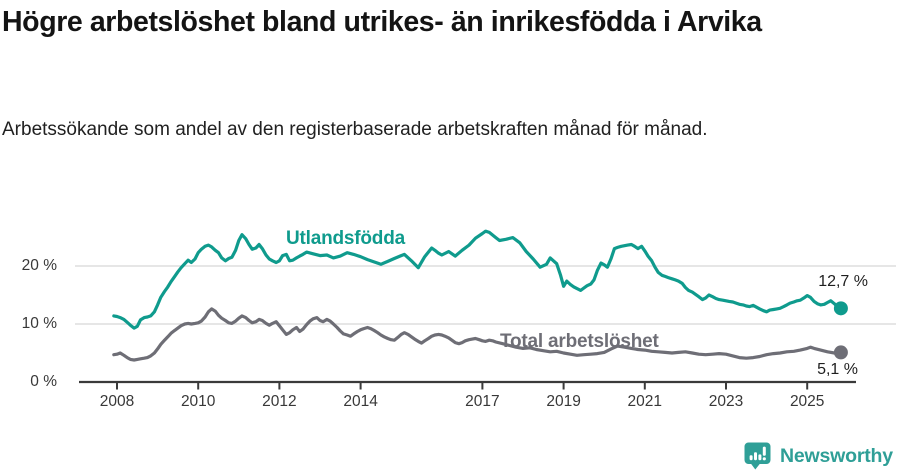  I want to click on x-axis-label-2019: 2019, so click(563, 401).